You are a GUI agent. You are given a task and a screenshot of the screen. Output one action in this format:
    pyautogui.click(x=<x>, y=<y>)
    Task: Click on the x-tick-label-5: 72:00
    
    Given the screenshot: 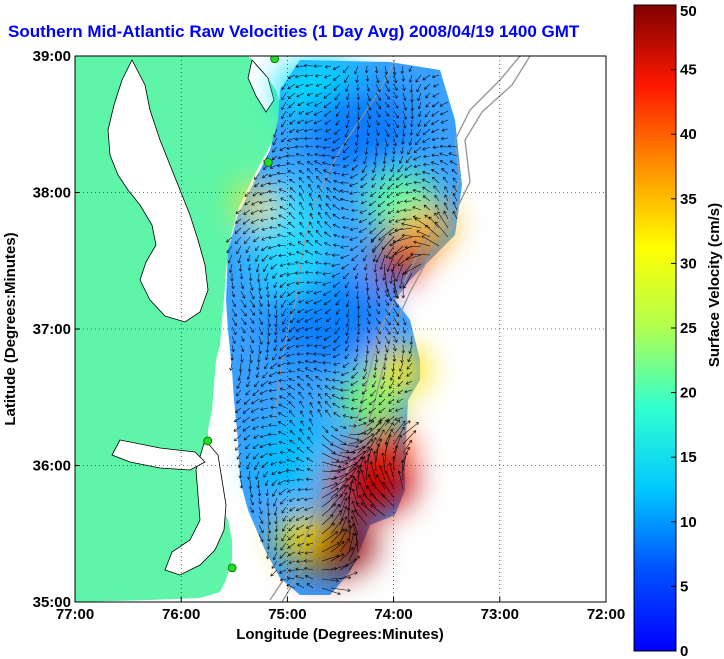 What is the action you would take?
    pyautogui.click(x=606, y=614)
    